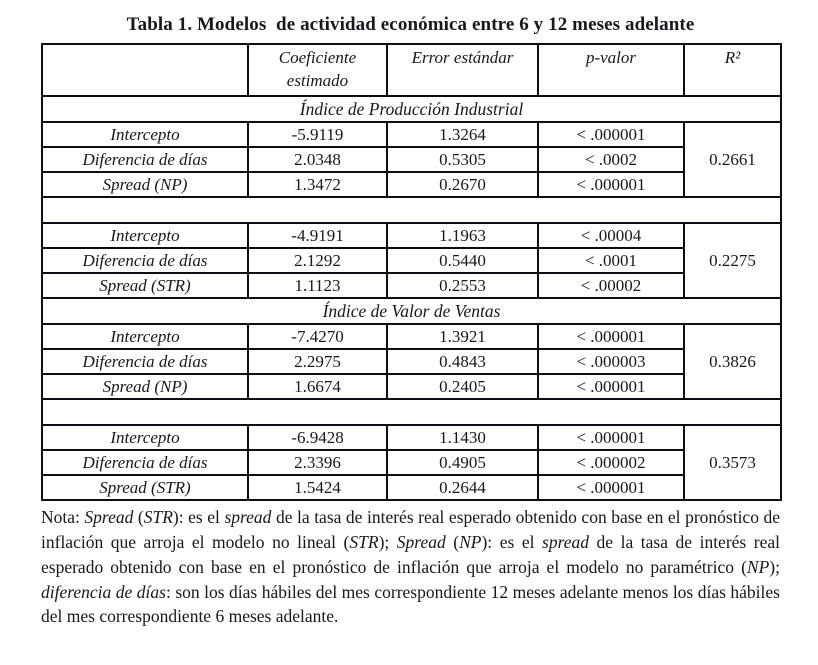  What do you see at coordinates (611, 361) in the screenshot?
I see `p-valor-cell: < .000003` at bounding box center [611, 361].